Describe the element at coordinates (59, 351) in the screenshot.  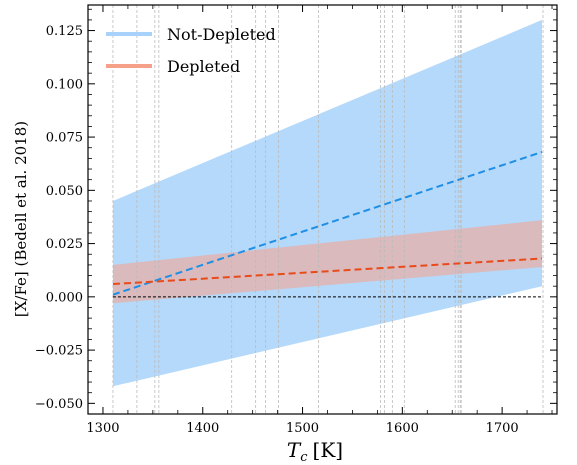
I see `y-tick-label: −0.025` at that location.